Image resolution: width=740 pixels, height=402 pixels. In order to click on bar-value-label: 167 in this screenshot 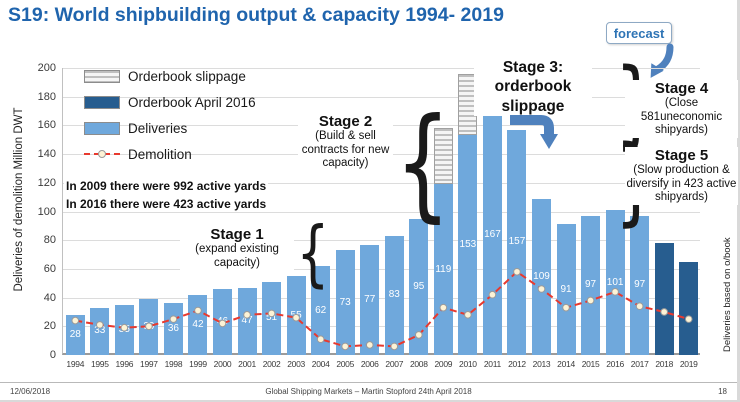, I will do `click(492, 235)`.